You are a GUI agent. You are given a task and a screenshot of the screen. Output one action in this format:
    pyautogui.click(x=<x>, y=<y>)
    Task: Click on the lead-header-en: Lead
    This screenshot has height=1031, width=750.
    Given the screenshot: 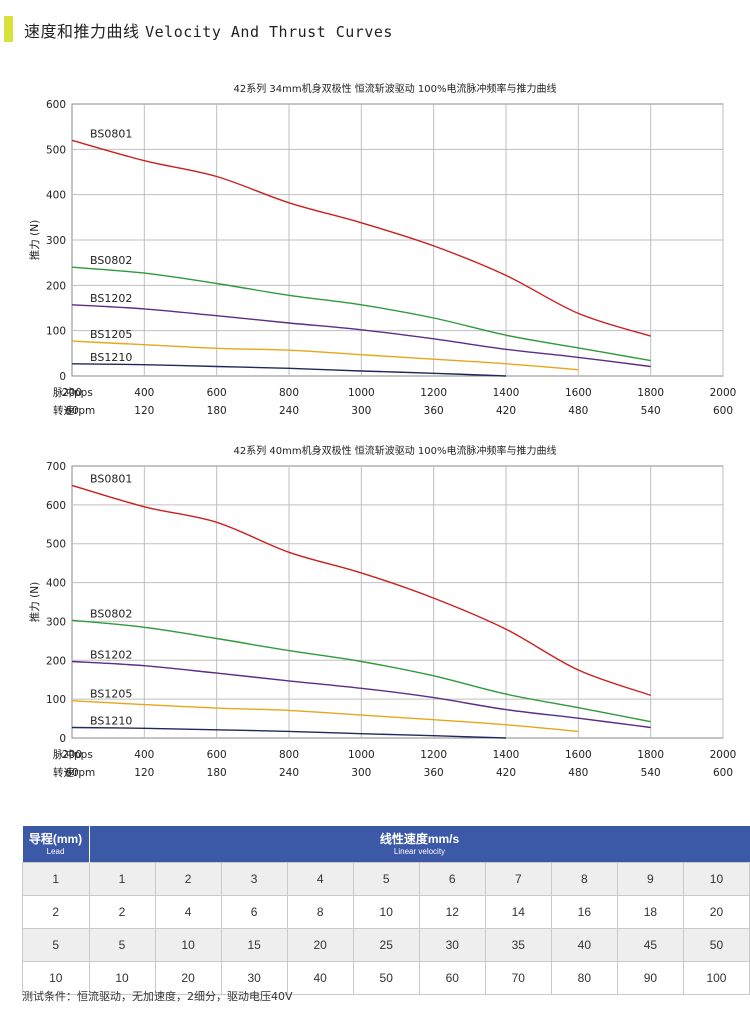 What is the action you would take?
    pyautogui.click(x=55, y=851)
    